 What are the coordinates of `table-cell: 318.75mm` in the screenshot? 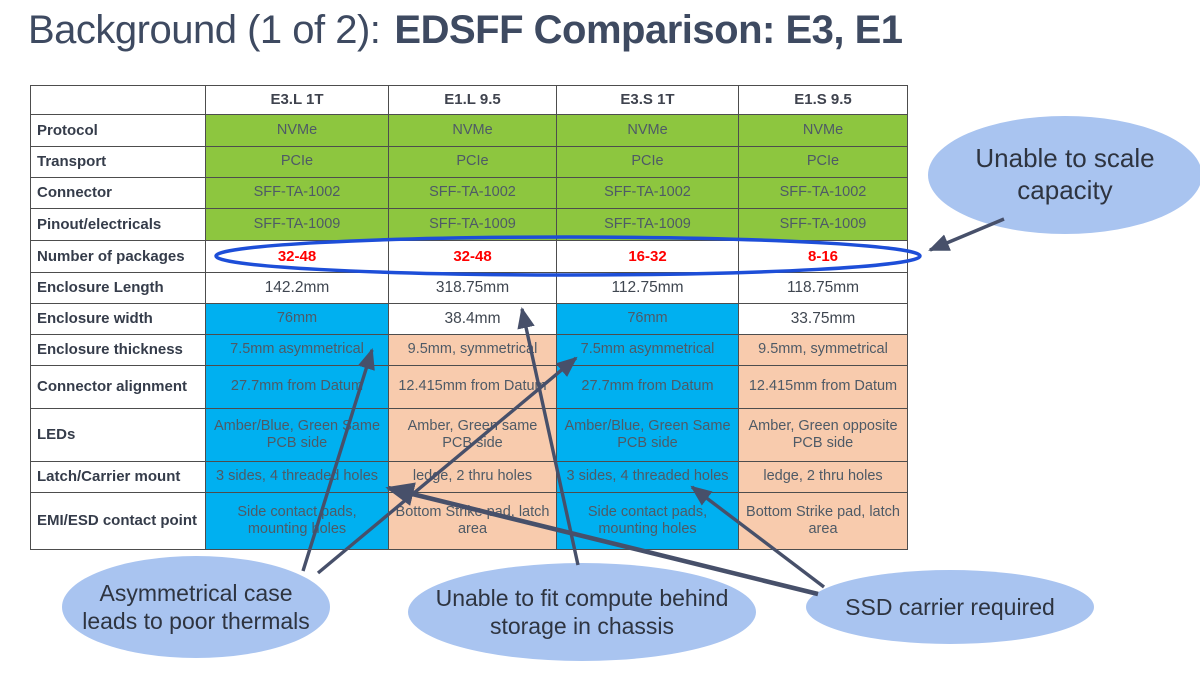 It's located at (472, 288).